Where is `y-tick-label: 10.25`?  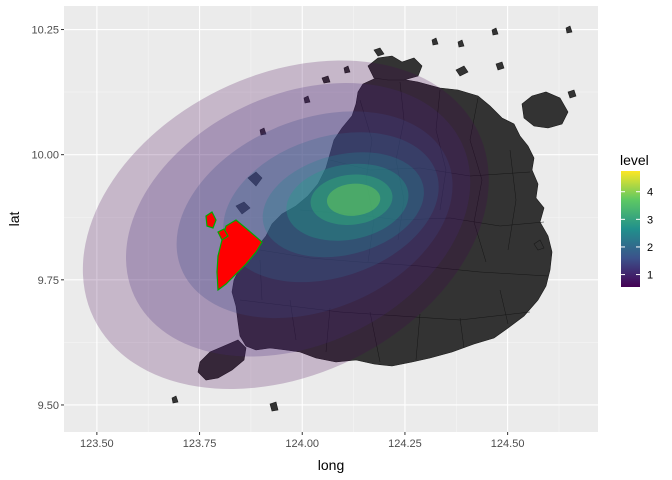 y-tick-label: 10.25 is located at coordinates (45, 31).